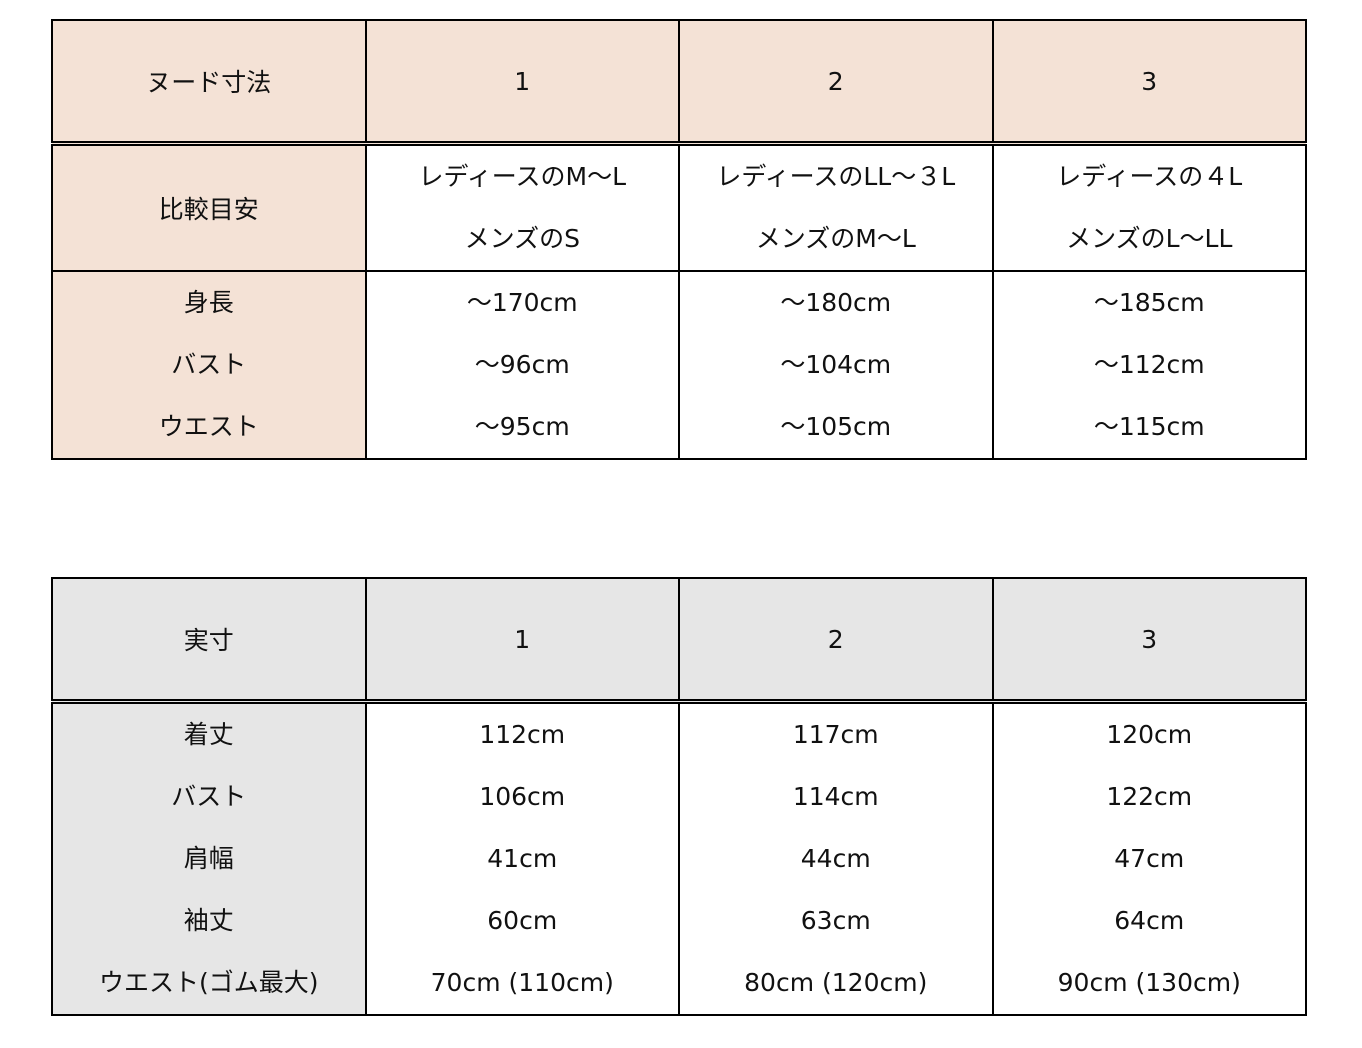  I want to click on value: 41cm, so click(522, 858).